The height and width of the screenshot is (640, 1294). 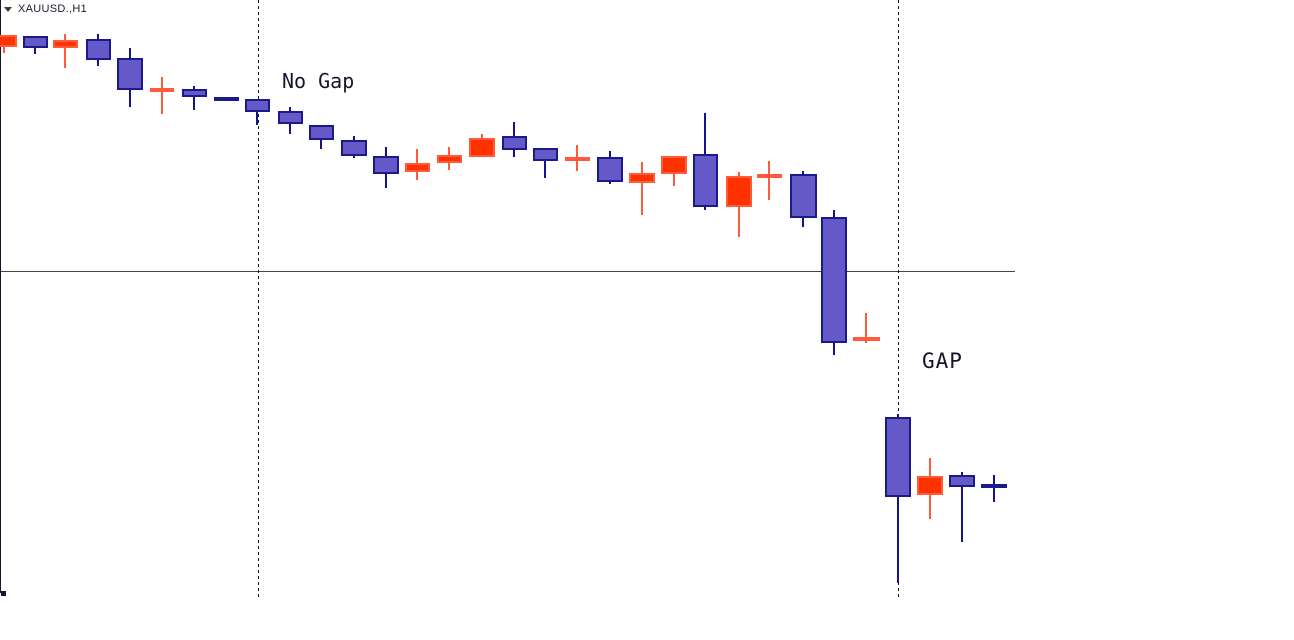 What do you see at coordinates (507, 271) in the screenshot?
I see `horizontal-level-line` at bounding box center [507, 271].